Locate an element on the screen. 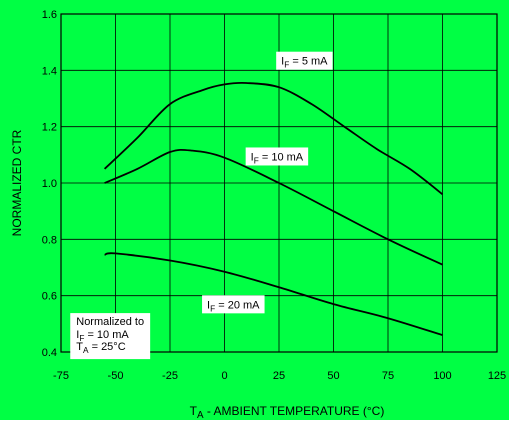 The height and width of the screenshot is (425, 509). series-label-2: IF = 10 mA is located at coordinates (277, 158).